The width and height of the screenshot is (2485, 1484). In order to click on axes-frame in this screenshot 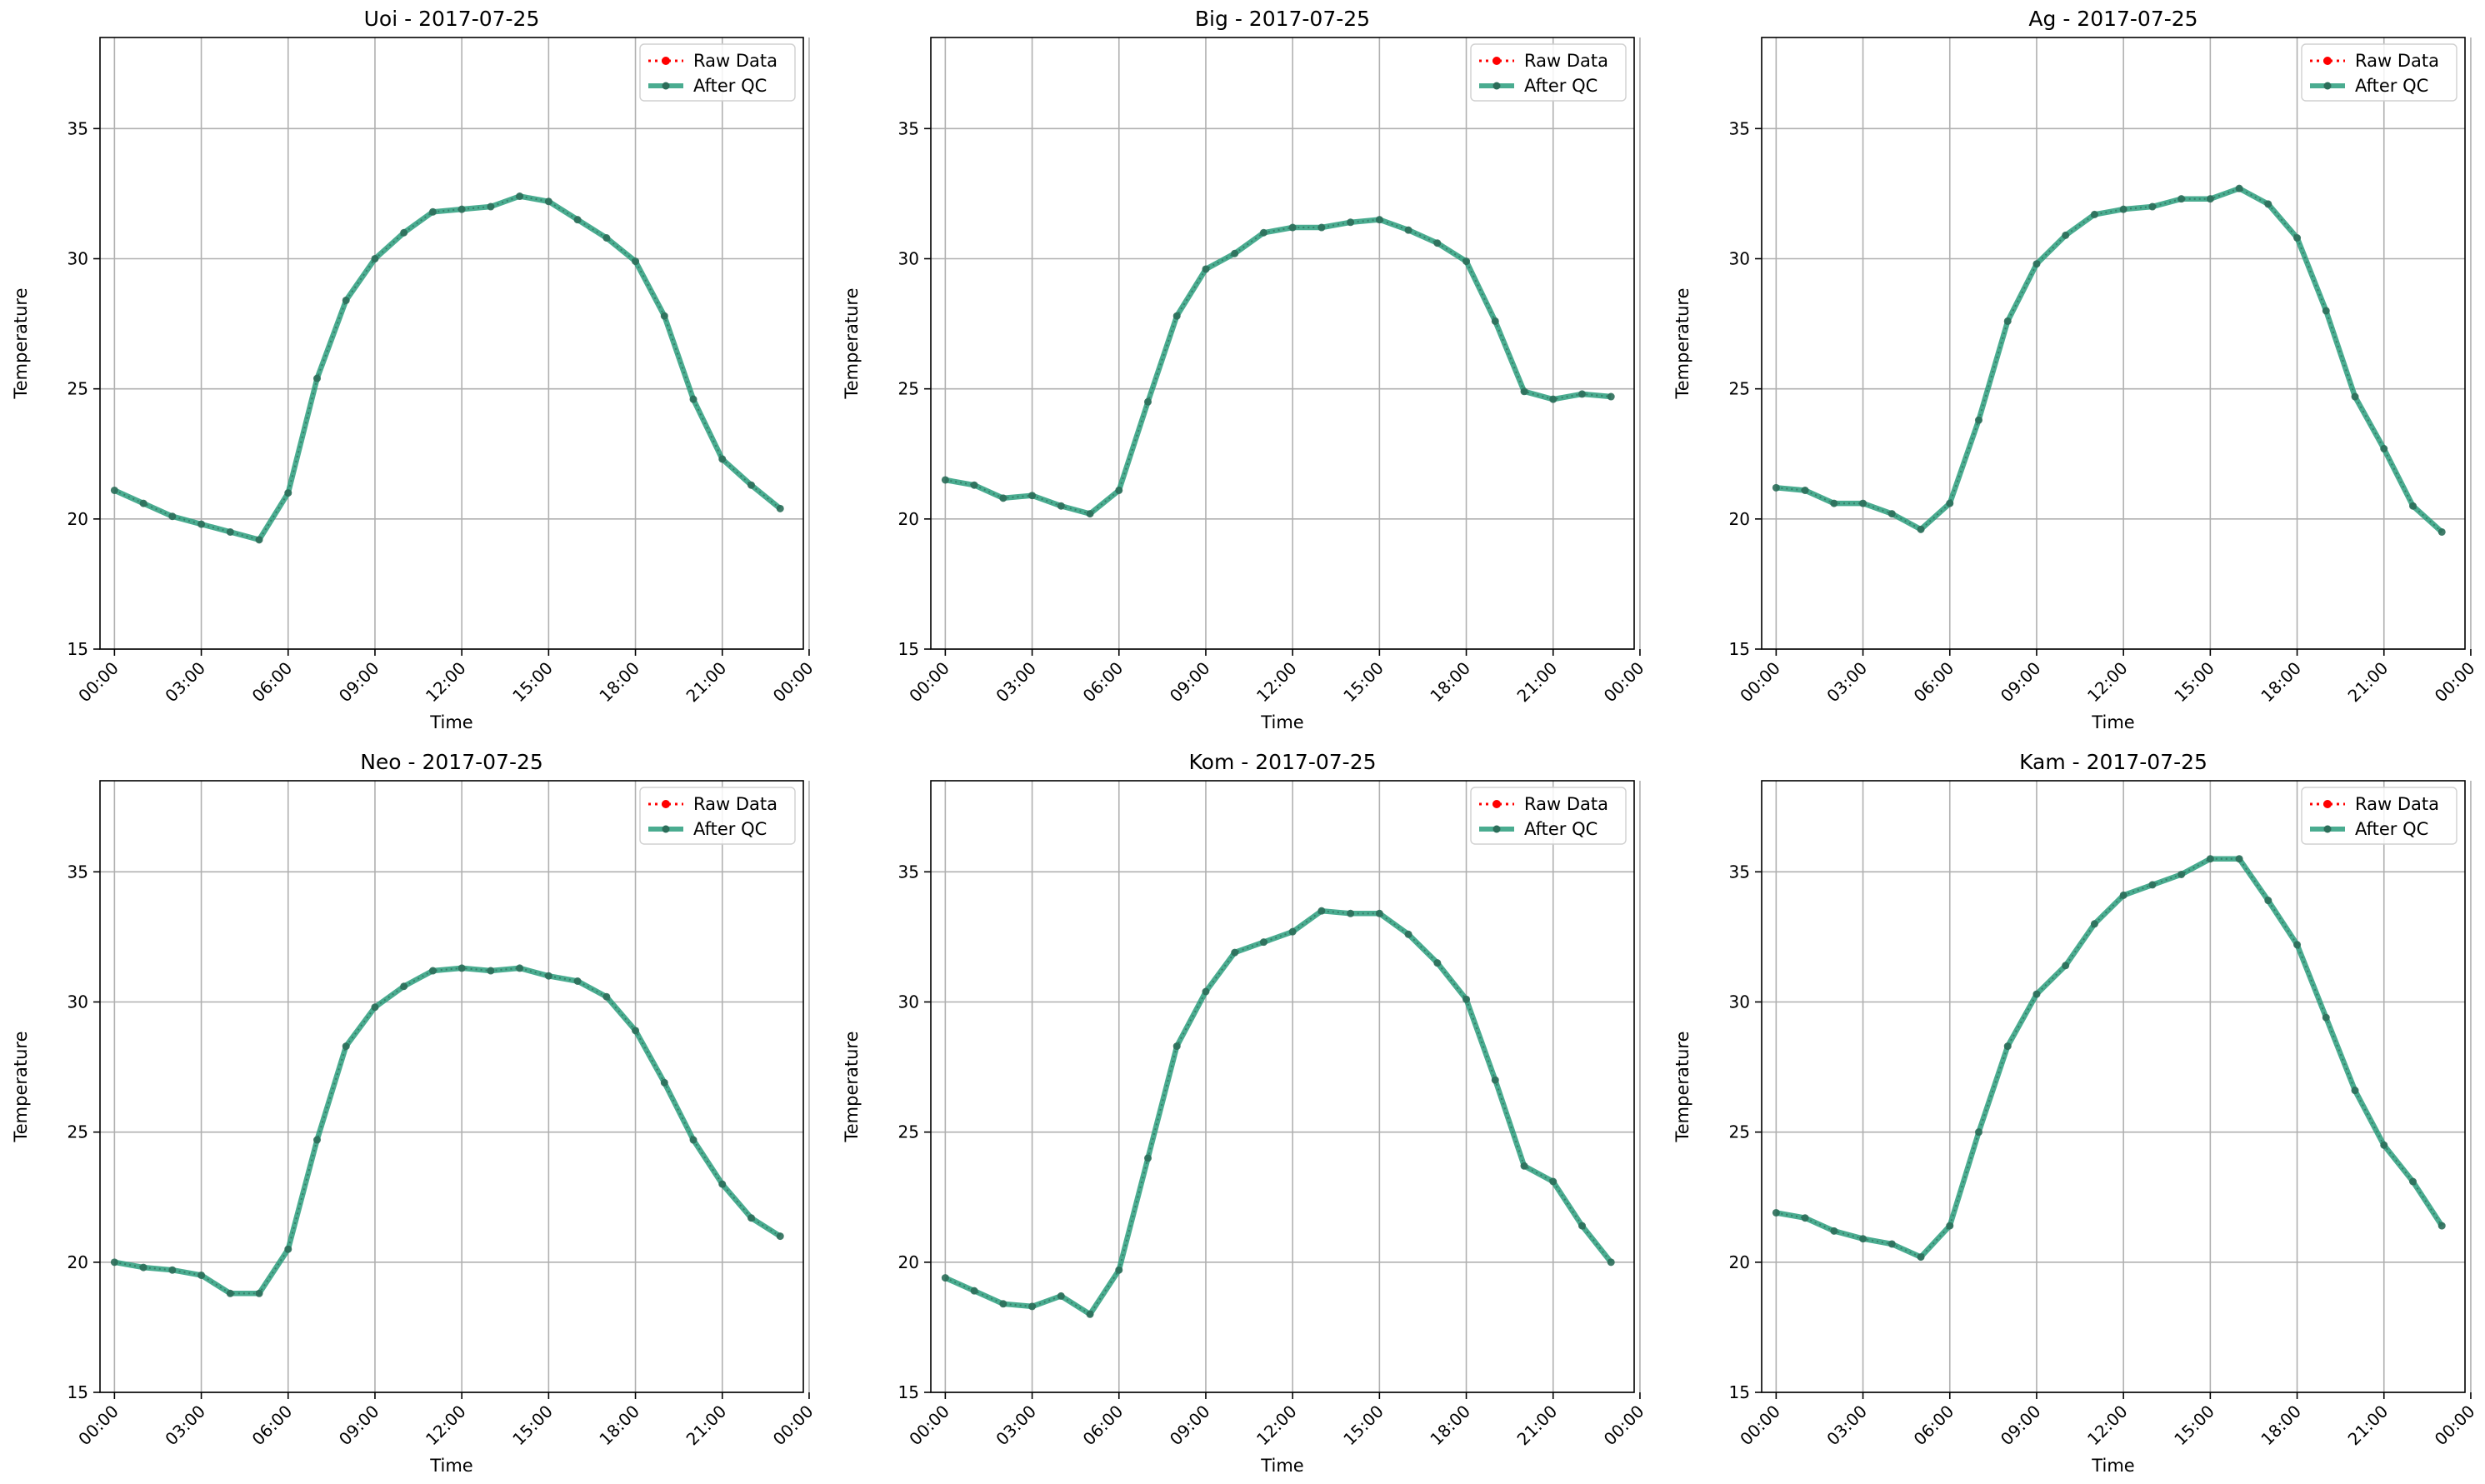, I will do `click(2113, 1086)`.